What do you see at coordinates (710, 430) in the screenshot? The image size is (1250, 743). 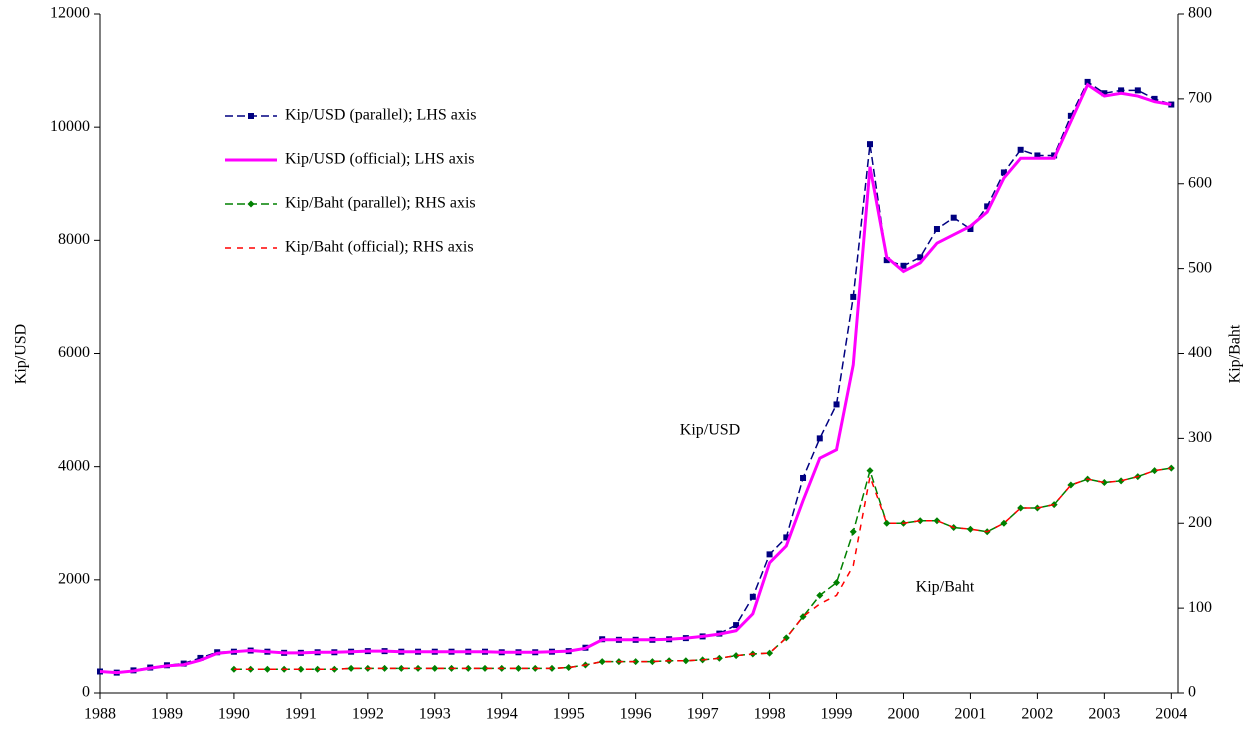 I see `annotation: Kip/USD` at bounding box center [710, 430].